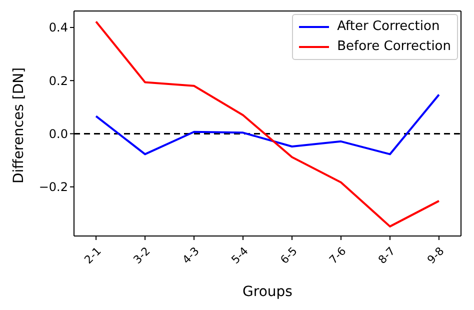 The width and height of the screenshot is (474, 310). What do you see at coordinates (191, 255) in the screenshot?
I see `x-tick-label: 4-3` at bounding box center [191, 255].